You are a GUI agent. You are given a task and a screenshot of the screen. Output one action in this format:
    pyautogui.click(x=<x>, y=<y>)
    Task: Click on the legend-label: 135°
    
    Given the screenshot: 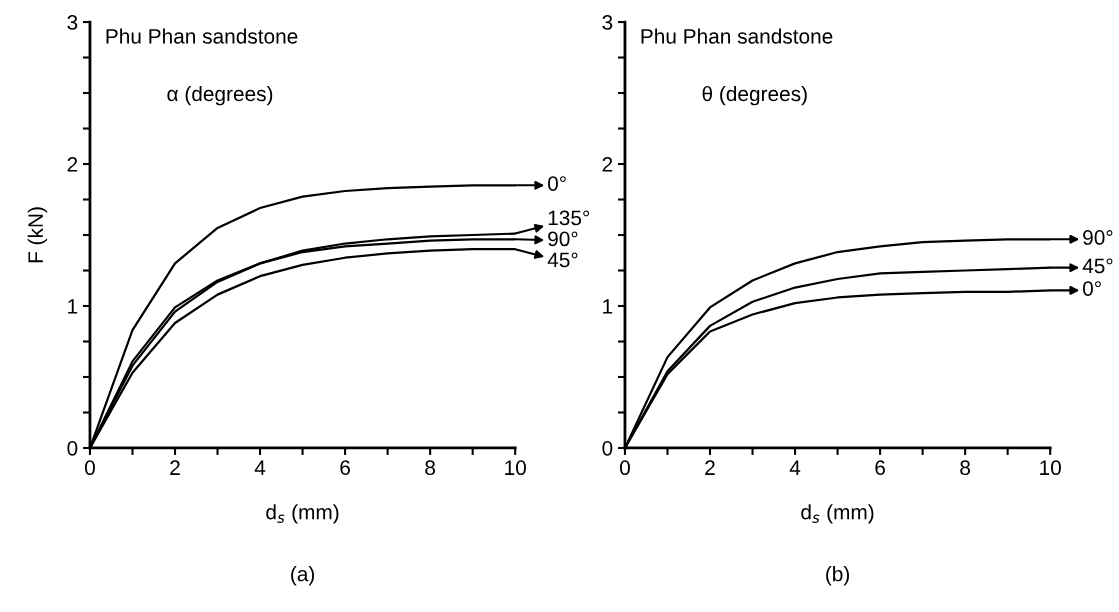 What is the action you would take?
    pyautogui.click(x=569, y=218)
    